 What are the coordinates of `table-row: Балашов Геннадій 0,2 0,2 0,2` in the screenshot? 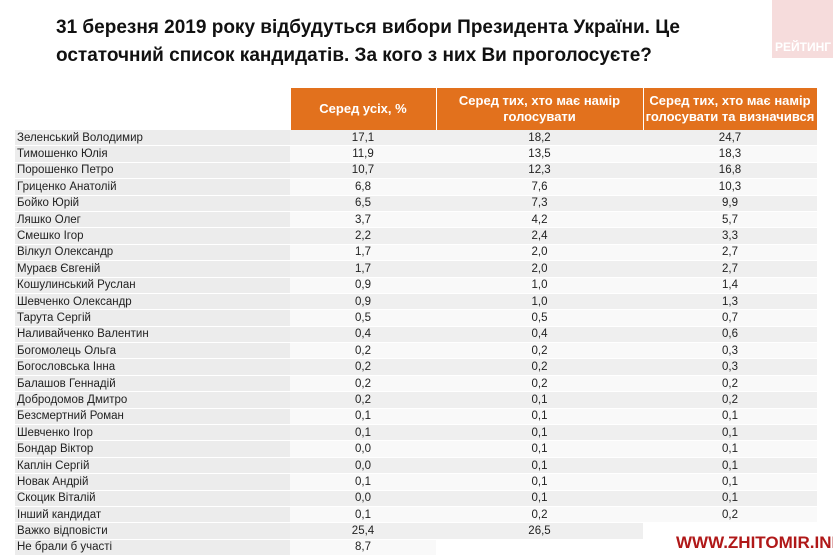 It's located at (416, 384).